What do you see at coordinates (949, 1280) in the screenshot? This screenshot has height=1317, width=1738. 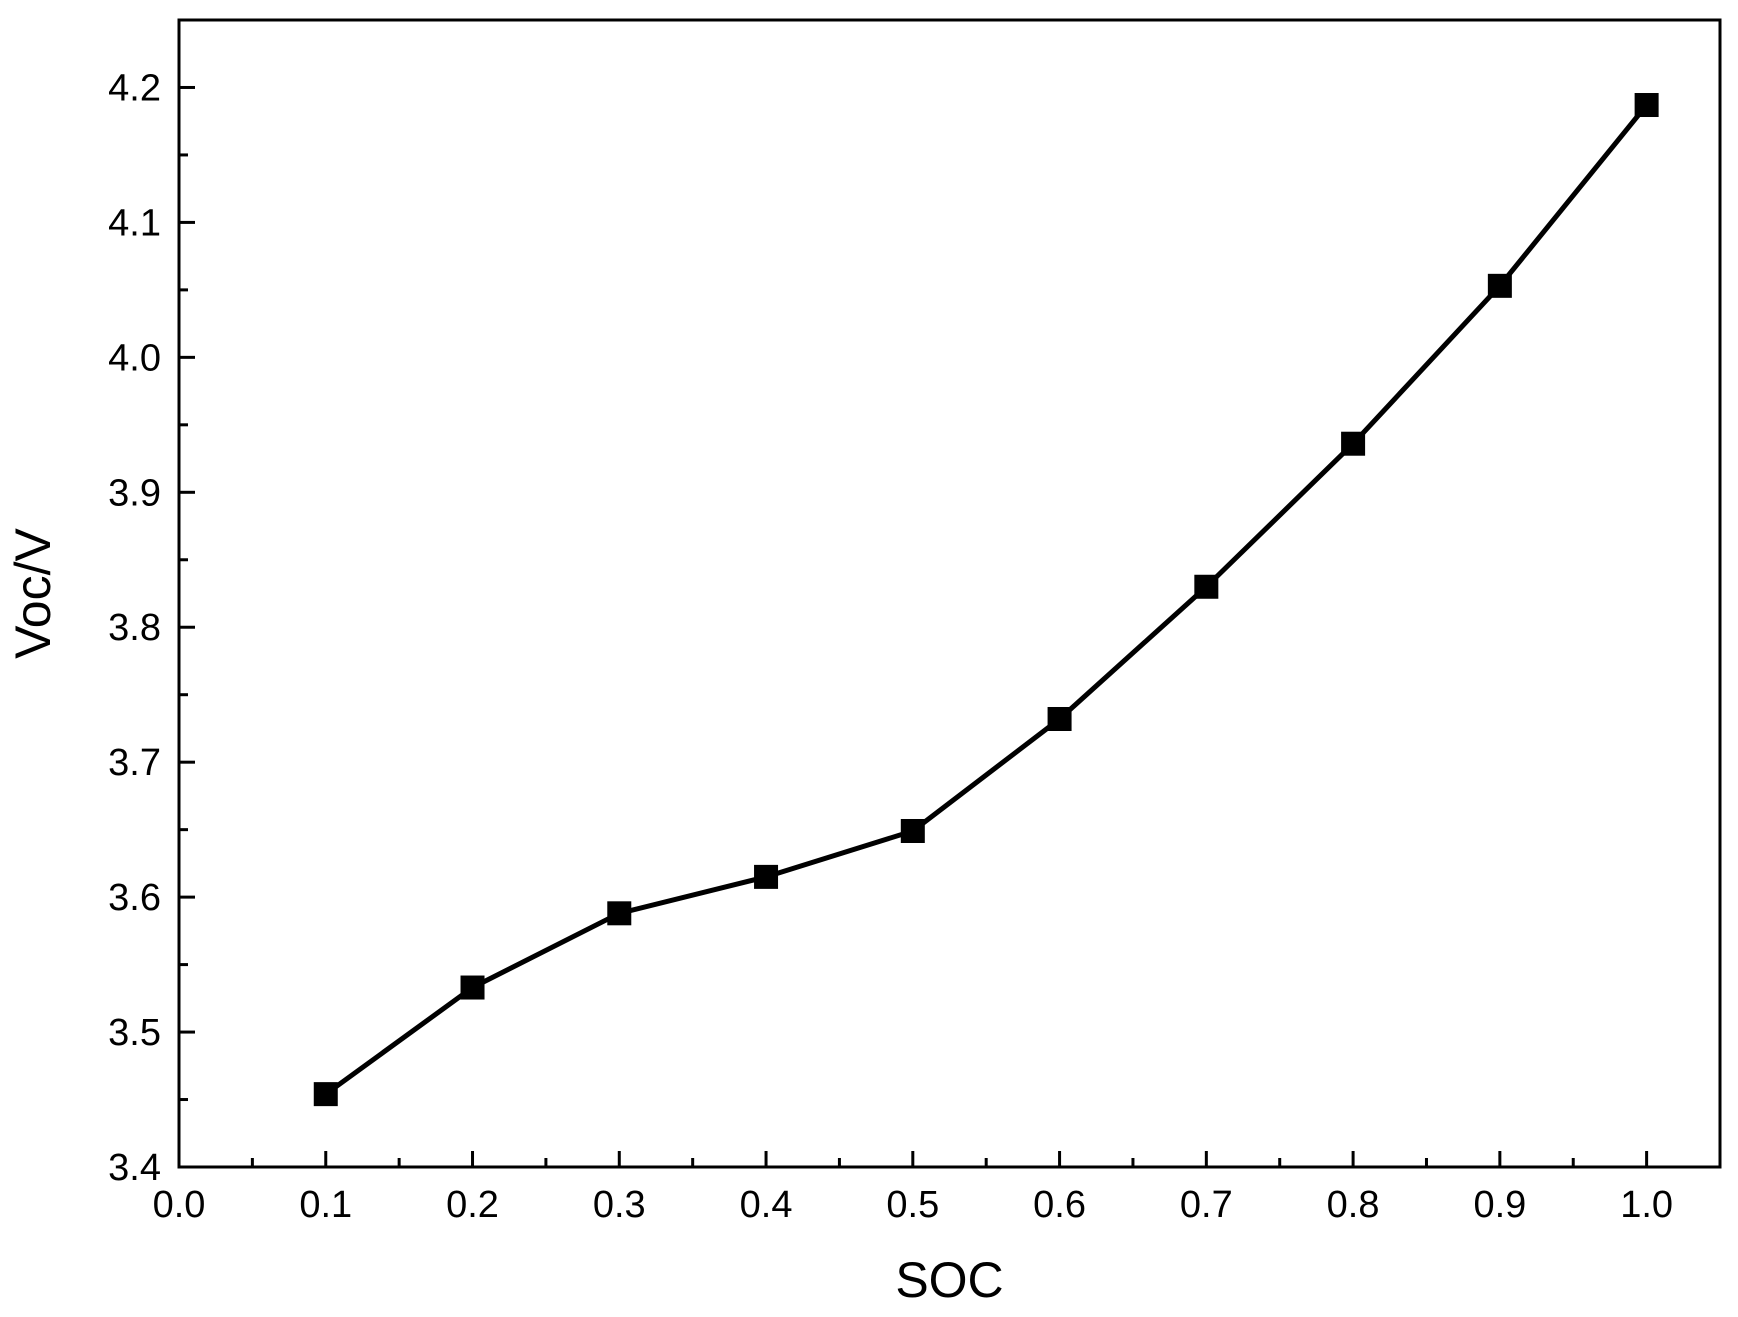 I see `x-axis-title: SOC` at bounding box center [949, 1280].